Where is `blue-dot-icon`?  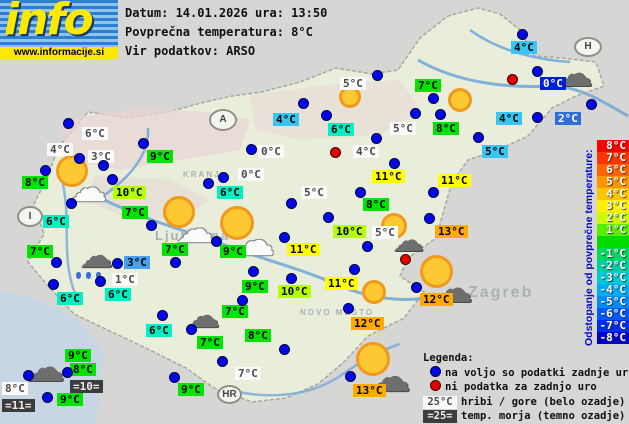 blue-dot-icon is located at coordinates (435, 371).